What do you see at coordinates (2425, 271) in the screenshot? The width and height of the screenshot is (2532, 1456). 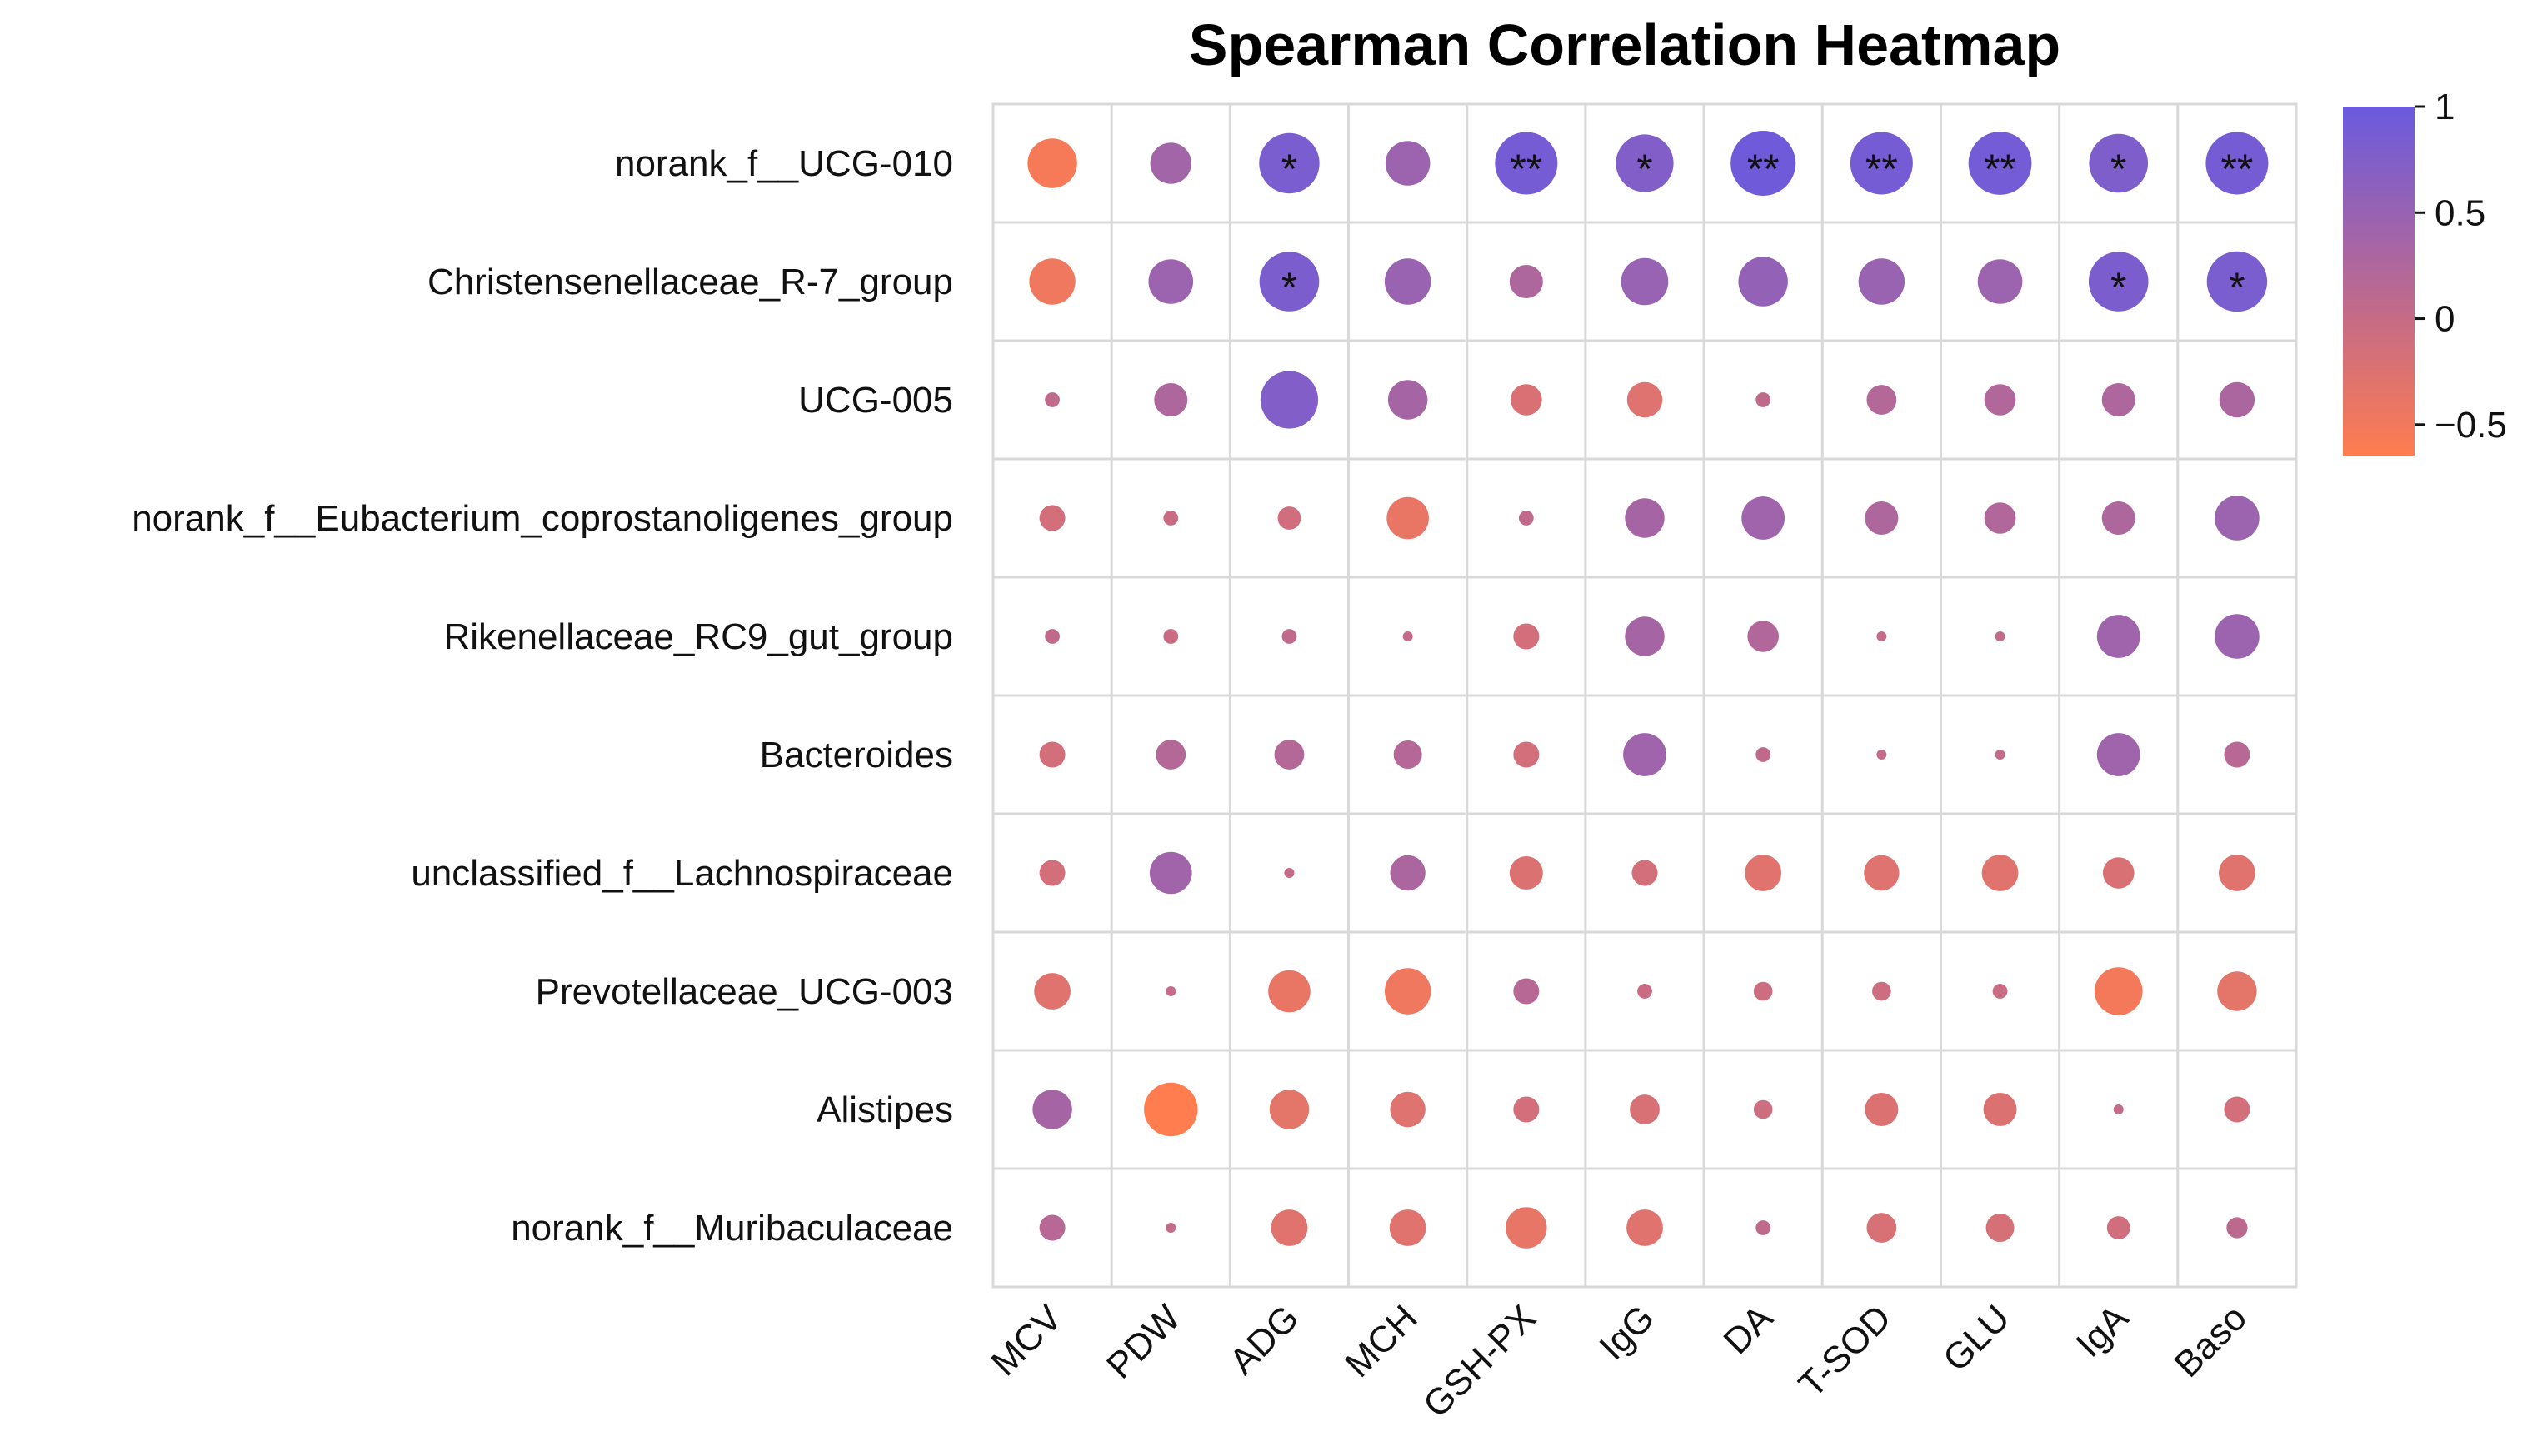 I see `colorbar: 1 0.5 0 −0.5` at bounding box center [2425, 271].